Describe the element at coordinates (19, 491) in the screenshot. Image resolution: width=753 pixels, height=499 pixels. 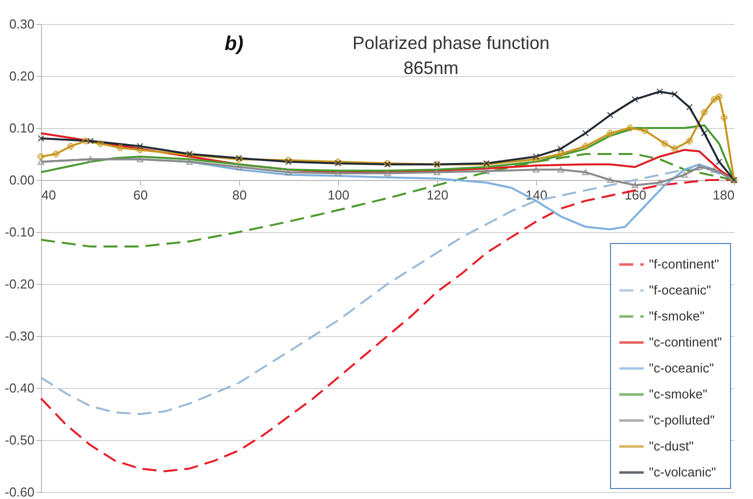
I see `y-tick-label: -0.60` at that location.